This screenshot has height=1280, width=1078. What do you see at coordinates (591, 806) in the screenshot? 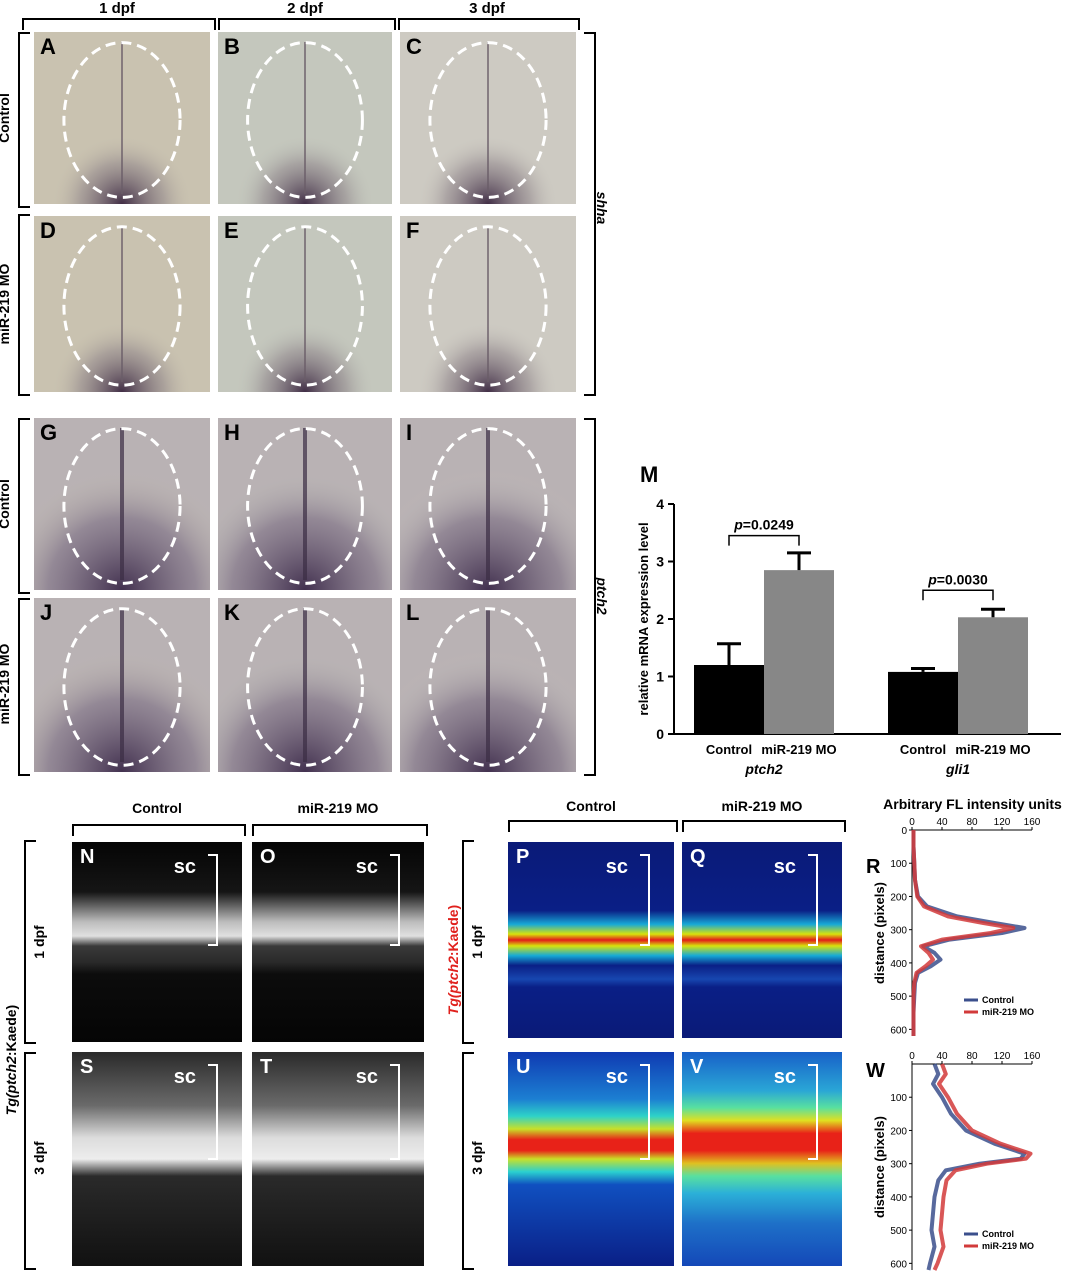
I see `header-heat-control: Control` at bounding box center [591, 806].